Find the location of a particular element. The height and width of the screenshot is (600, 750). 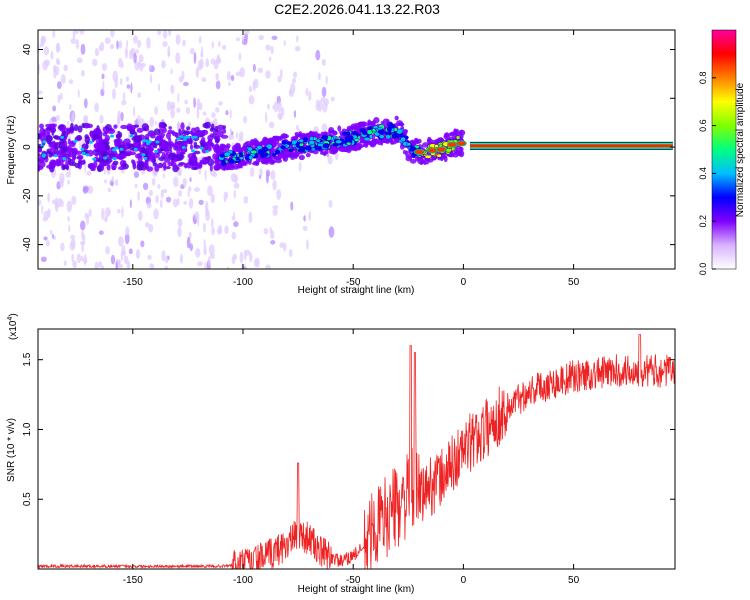

snr-multiplier-base: (x10 is located at coordinates (13, 330).